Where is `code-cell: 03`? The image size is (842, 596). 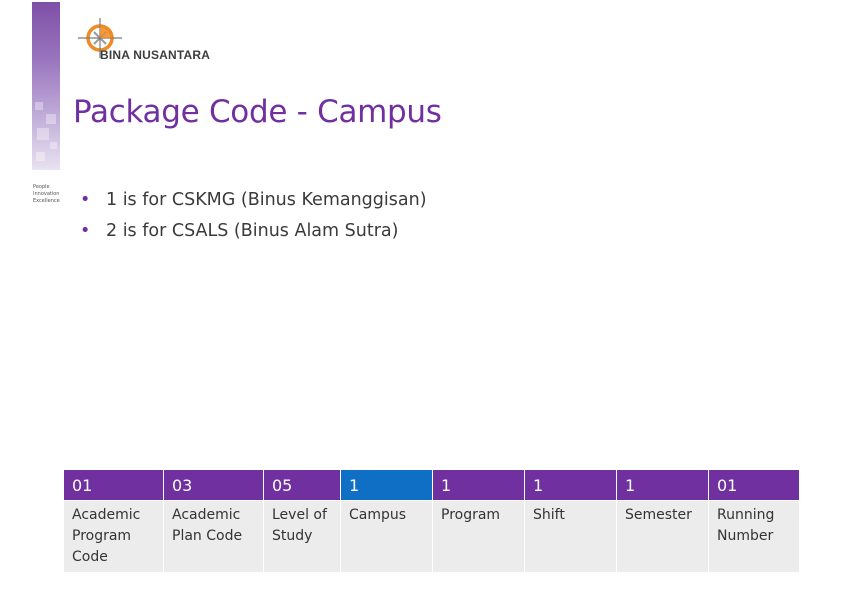
code-cell: 03 is located at coordinates (213, 485).